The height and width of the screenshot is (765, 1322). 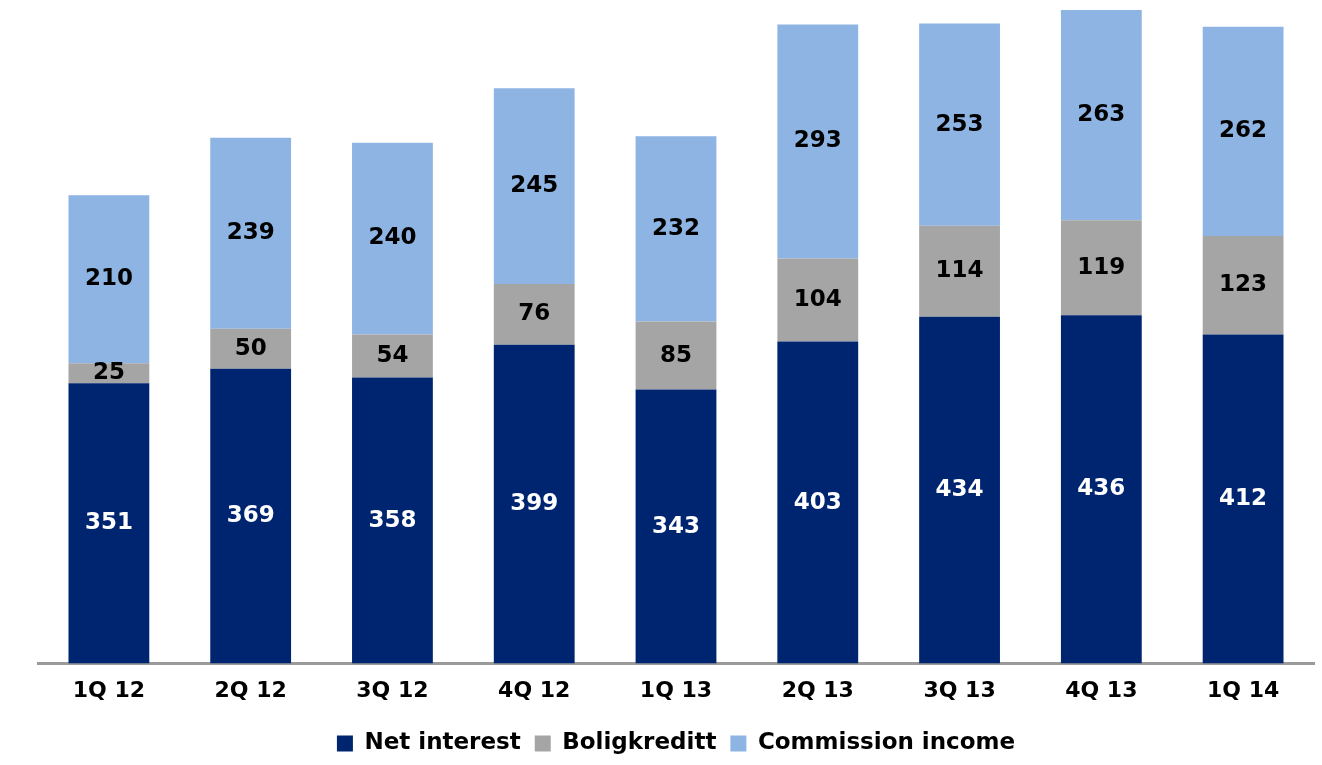 What do you see at coordinates (1243, 496) in the screenshot?
I see `data-label: 412` at bounding box center [1243, 496].